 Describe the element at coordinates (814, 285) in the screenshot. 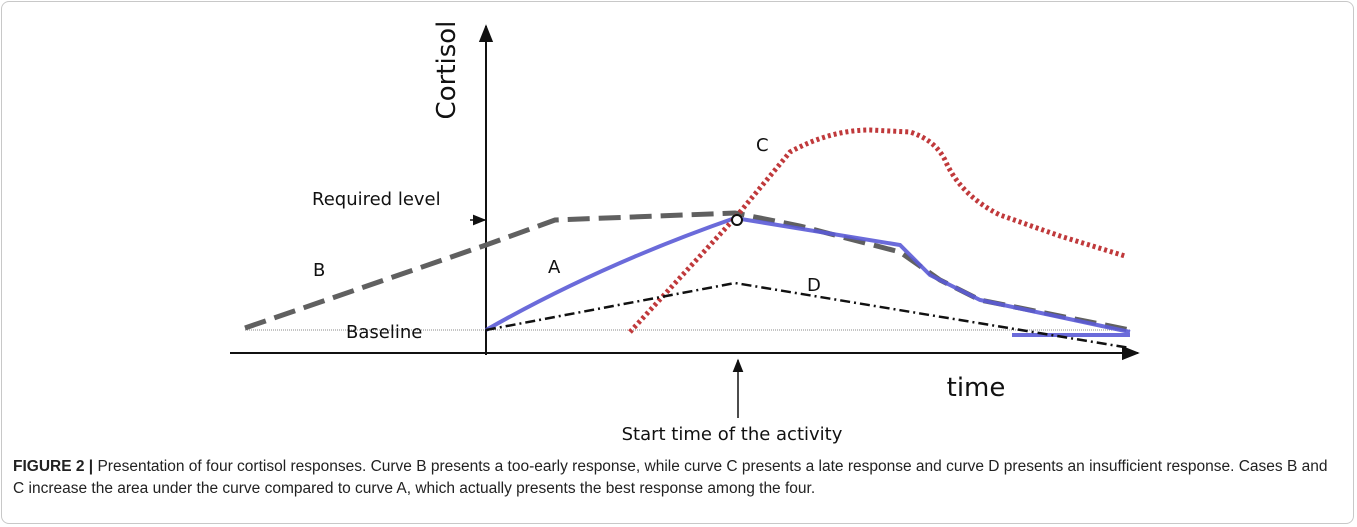

I see `curve-label: D` at that location.